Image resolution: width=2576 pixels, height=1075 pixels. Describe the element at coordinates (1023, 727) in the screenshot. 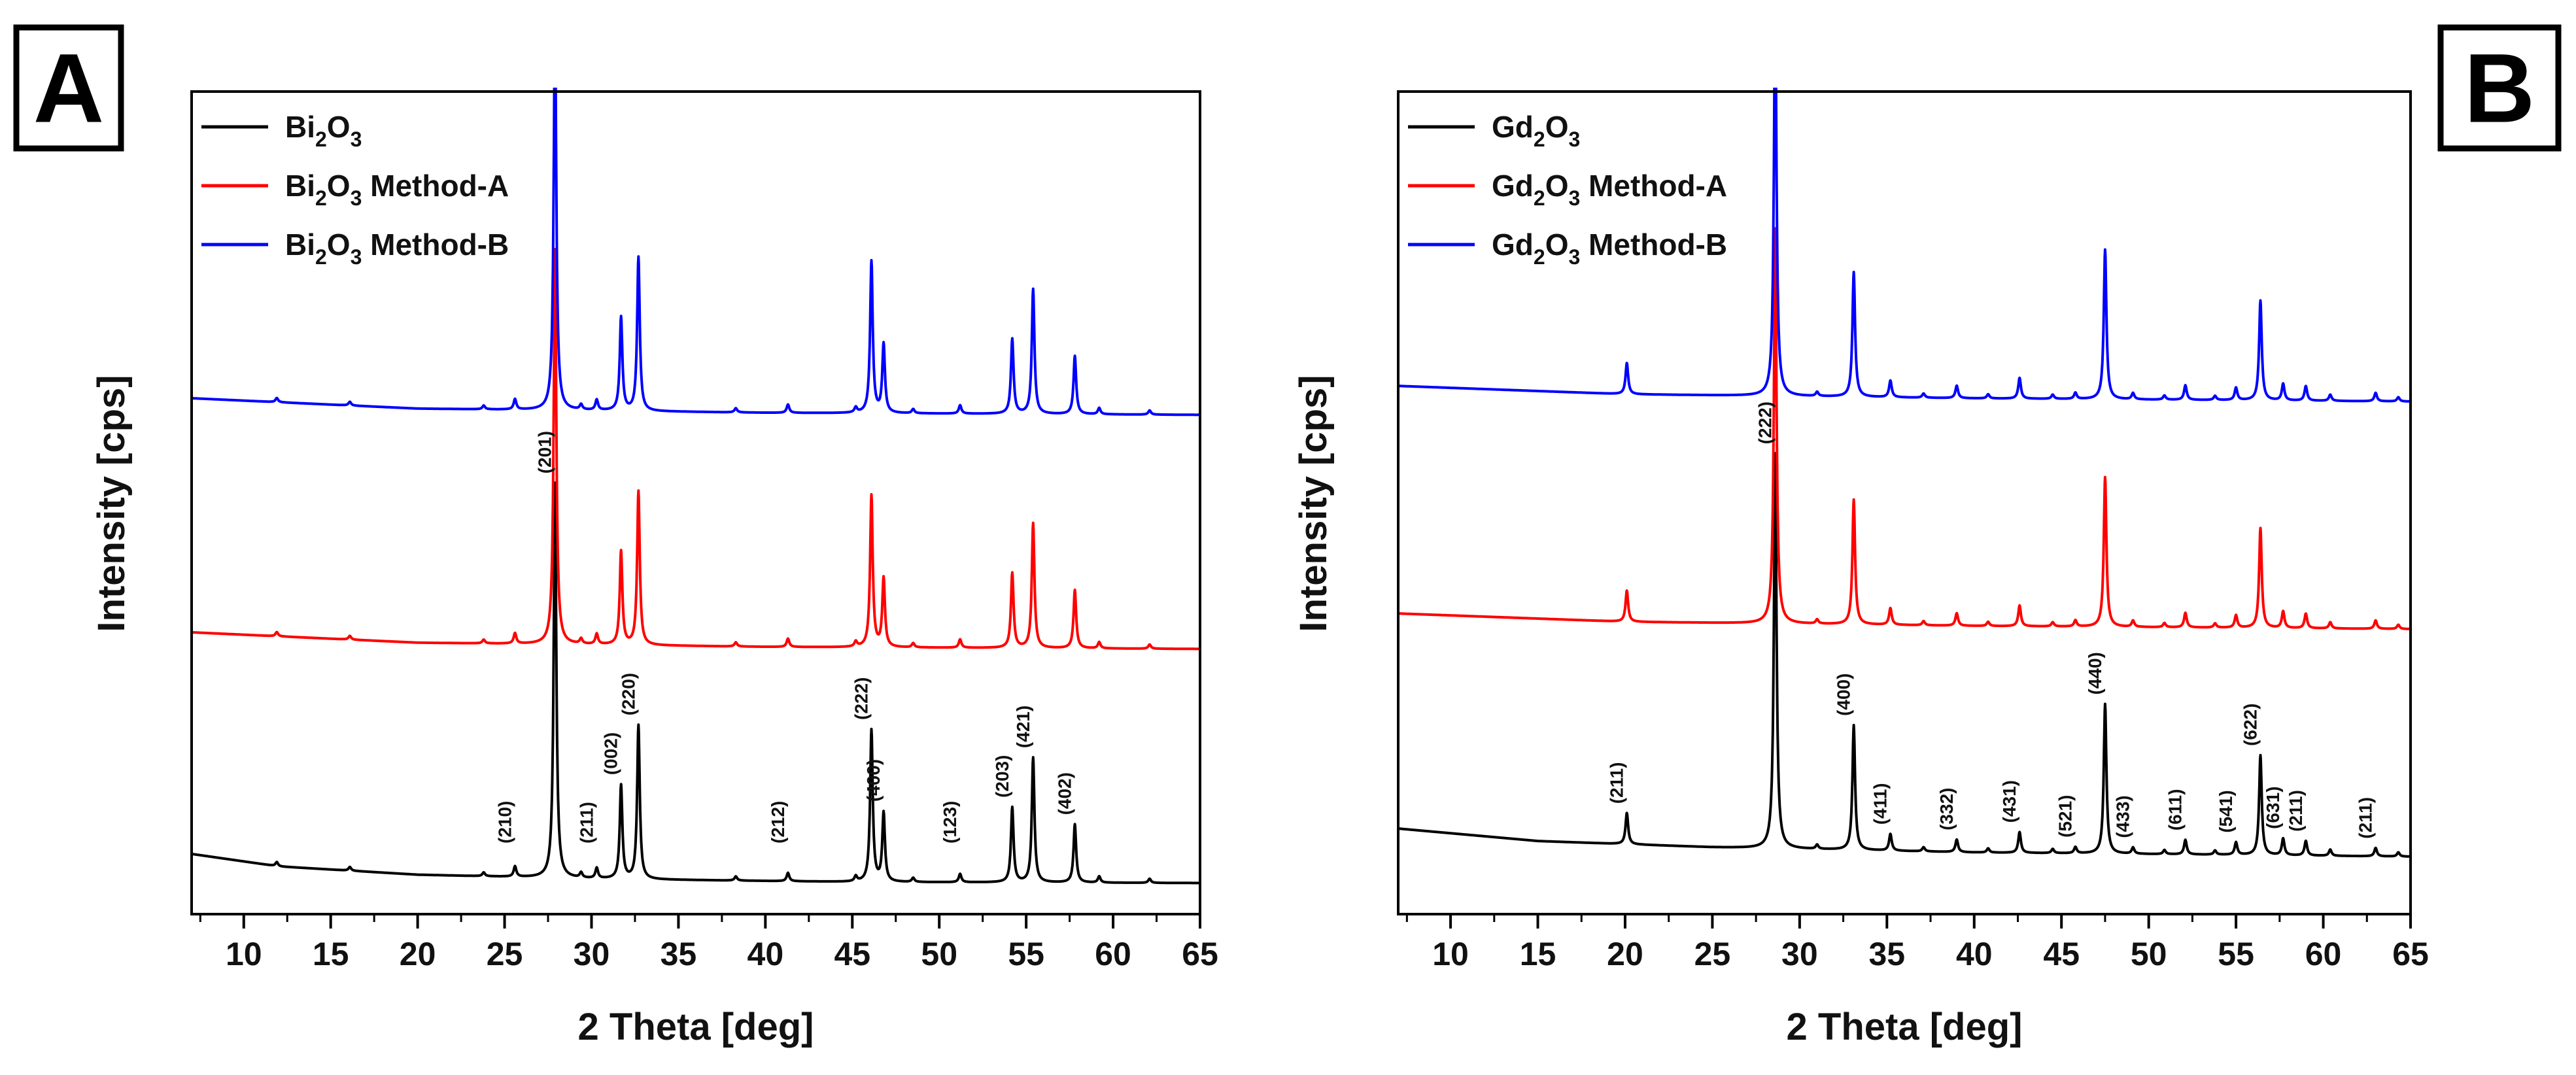

I see `peak-label: (421)` at that location.